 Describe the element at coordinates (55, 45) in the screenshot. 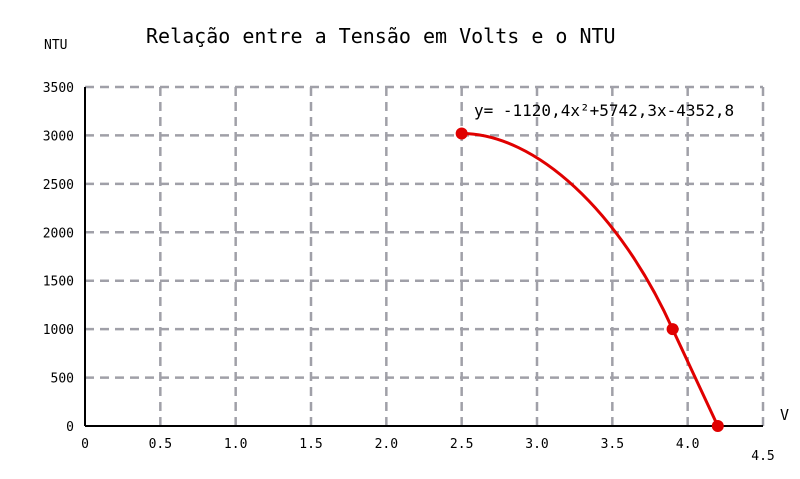

I see `y-axis-label: NTU` at that location.